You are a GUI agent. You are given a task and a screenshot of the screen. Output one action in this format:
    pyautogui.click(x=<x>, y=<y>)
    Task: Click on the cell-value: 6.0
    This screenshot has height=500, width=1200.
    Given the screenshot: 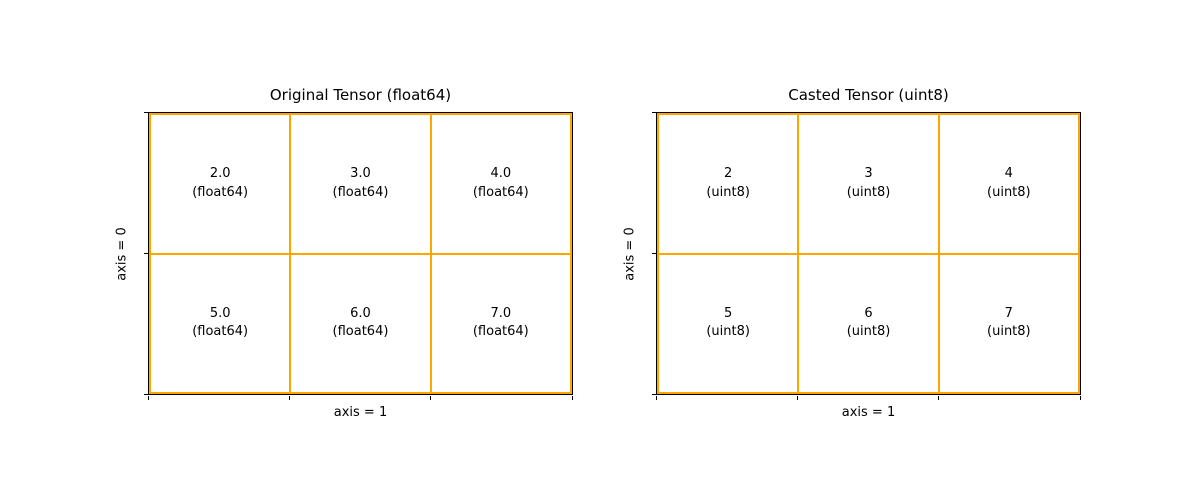 What is the action you would take?
    pyautogui.click(x=360, y=313)
    